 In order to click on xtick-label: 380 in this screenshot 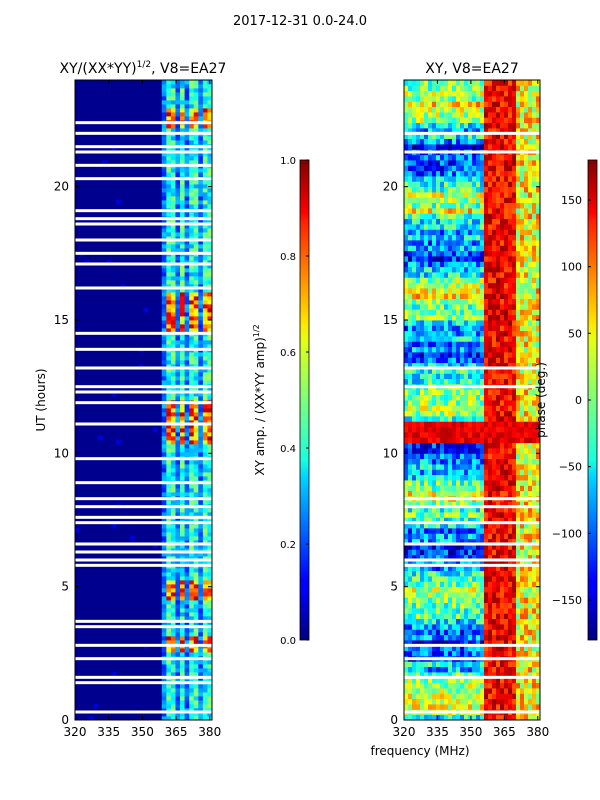, I will do `click(209, 732)`.